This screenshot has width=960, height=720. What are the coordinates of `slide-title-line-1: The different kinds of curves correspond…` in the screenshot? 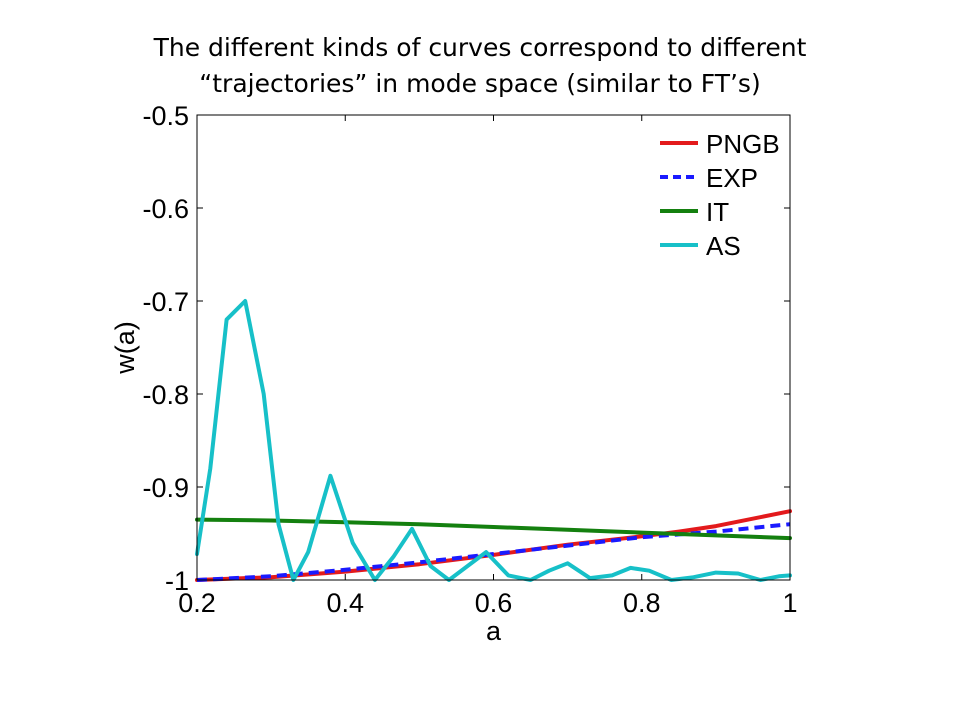 It's located at (480, 47).